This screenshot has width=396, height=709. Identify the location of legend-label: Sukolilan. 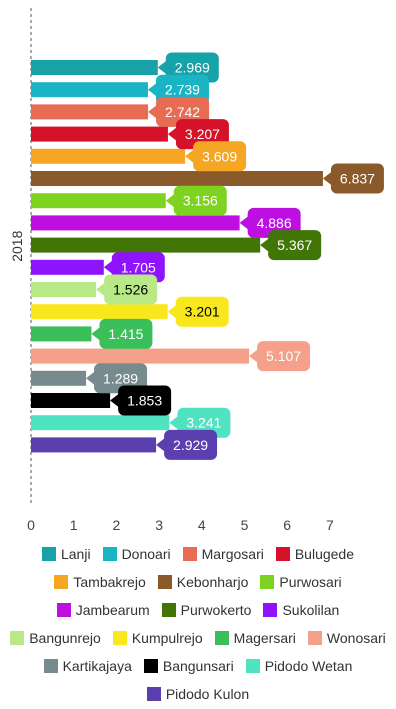
(311, 610).